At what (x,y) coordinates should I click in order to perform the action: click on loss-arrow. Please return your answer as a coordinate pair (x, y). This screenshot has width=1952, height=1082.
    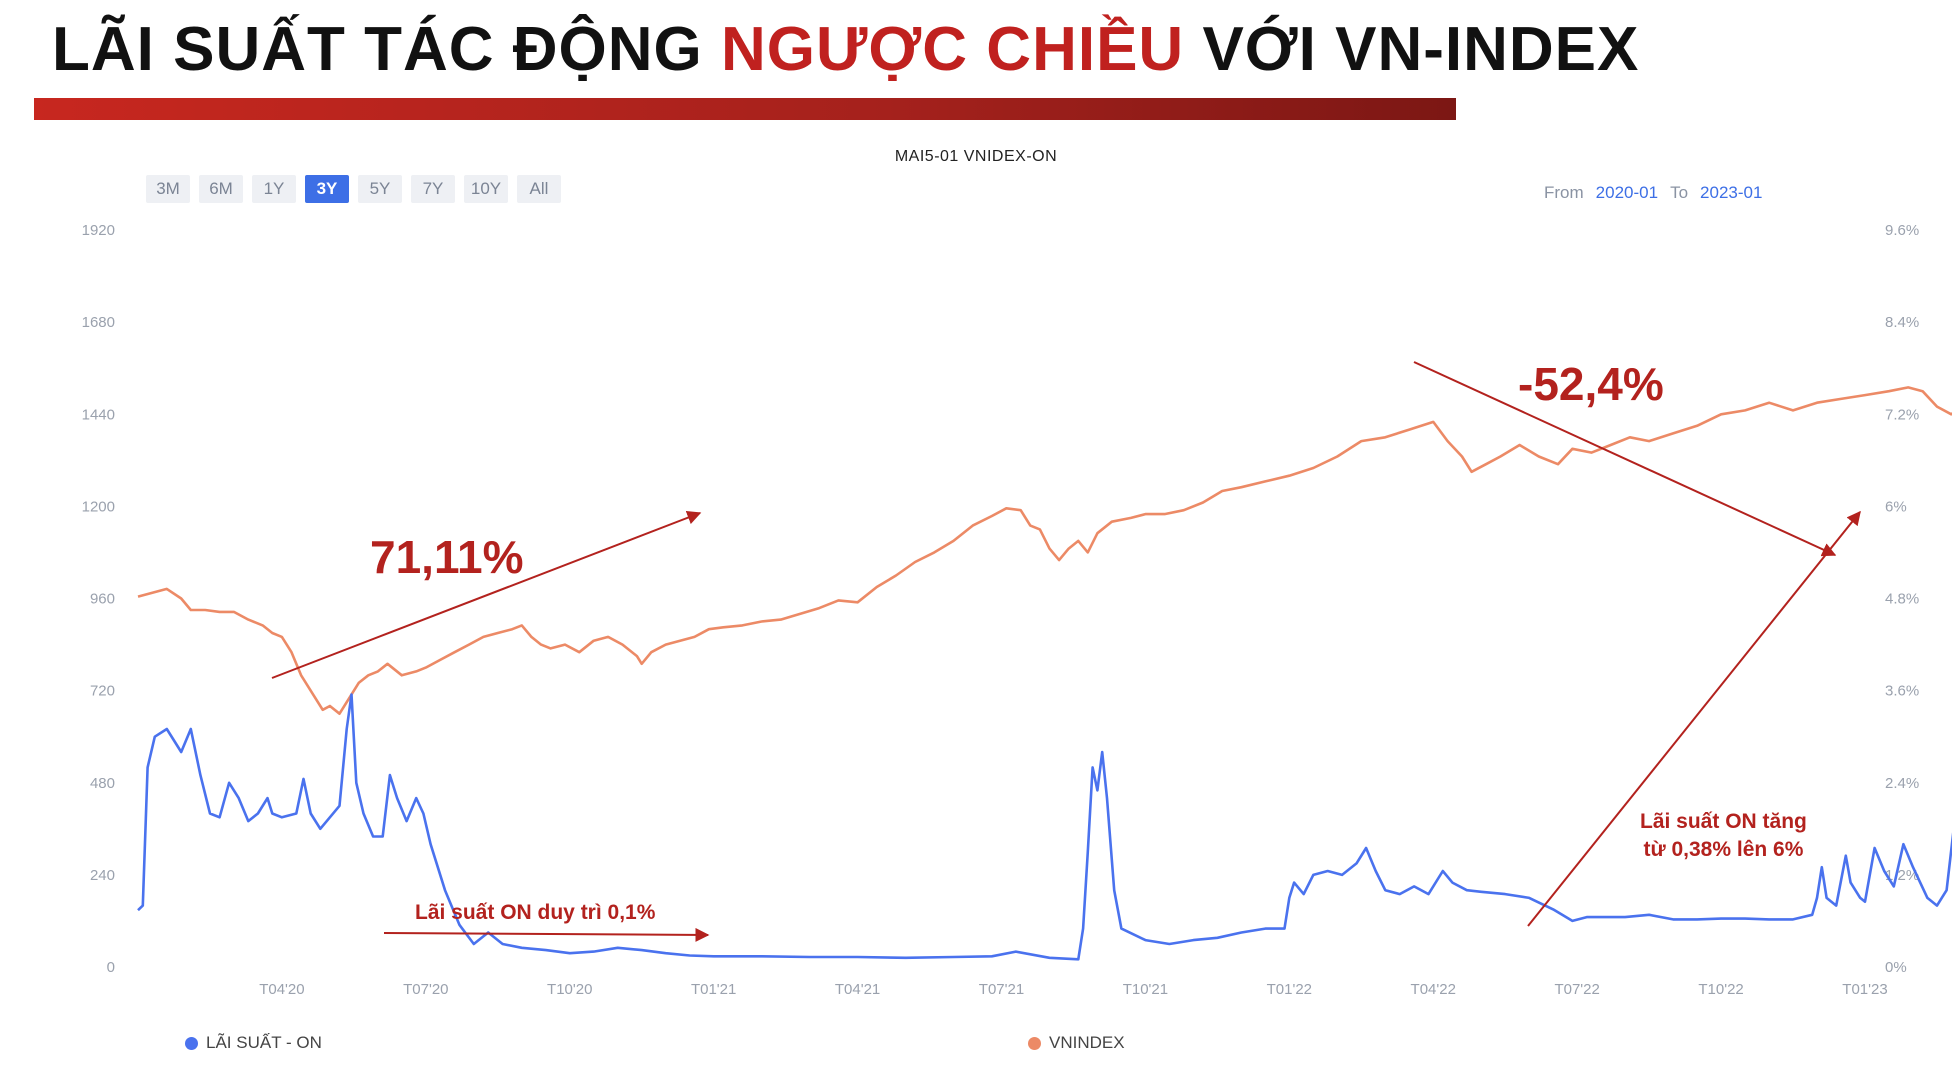
    Looking at the image, I should click on (1625, 459).